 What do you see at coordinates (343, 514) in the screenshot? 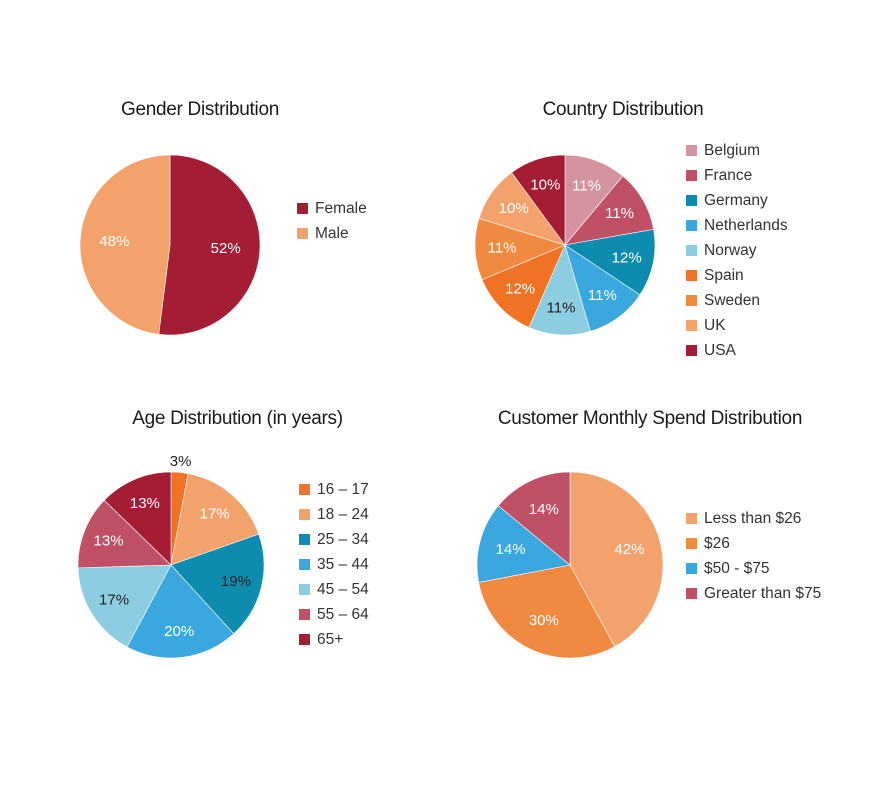
I see `legend-label: 18 – 24` at bounding box center [343, 514].